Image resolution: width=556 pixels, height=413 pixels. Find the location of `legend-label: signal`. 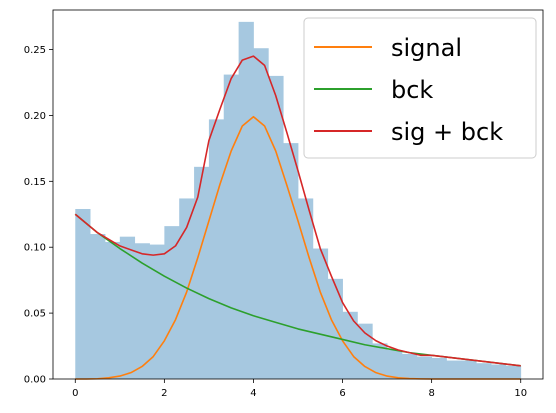

legend-label: signal is located at coordinates (426, 48).